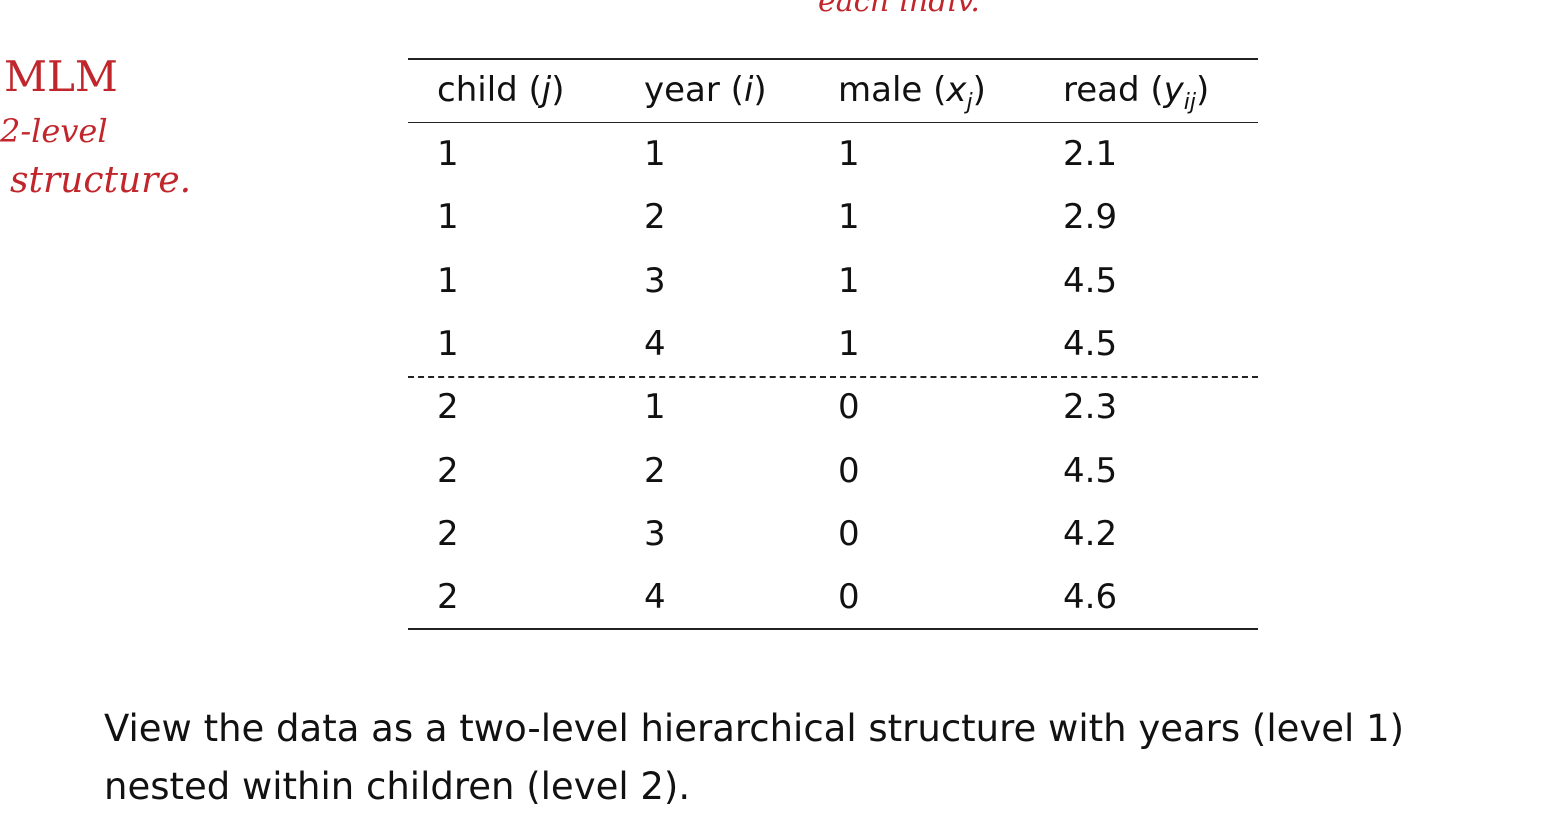  What do you see at coordinates (892, 90) in the screenshot?
I see `header-text: male (` at bounding box center [892, 90].